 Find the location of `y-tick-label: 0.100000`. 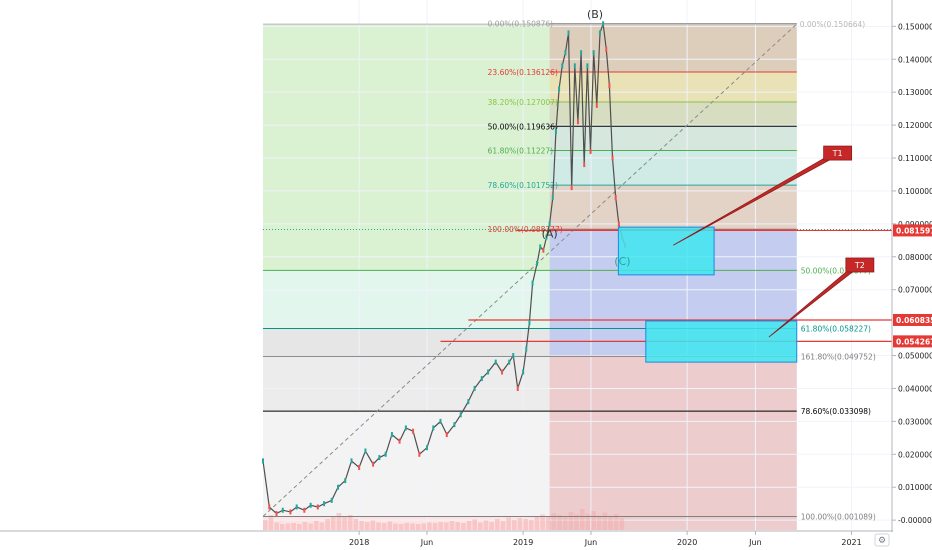

y-tick-label: 0.100000 is located at coordinates (915, 191).